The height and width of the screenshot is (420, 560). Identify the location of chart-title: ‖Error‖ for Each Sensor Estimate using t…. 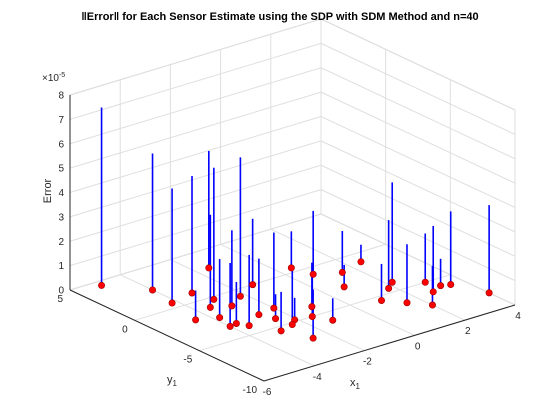
(279, 17).